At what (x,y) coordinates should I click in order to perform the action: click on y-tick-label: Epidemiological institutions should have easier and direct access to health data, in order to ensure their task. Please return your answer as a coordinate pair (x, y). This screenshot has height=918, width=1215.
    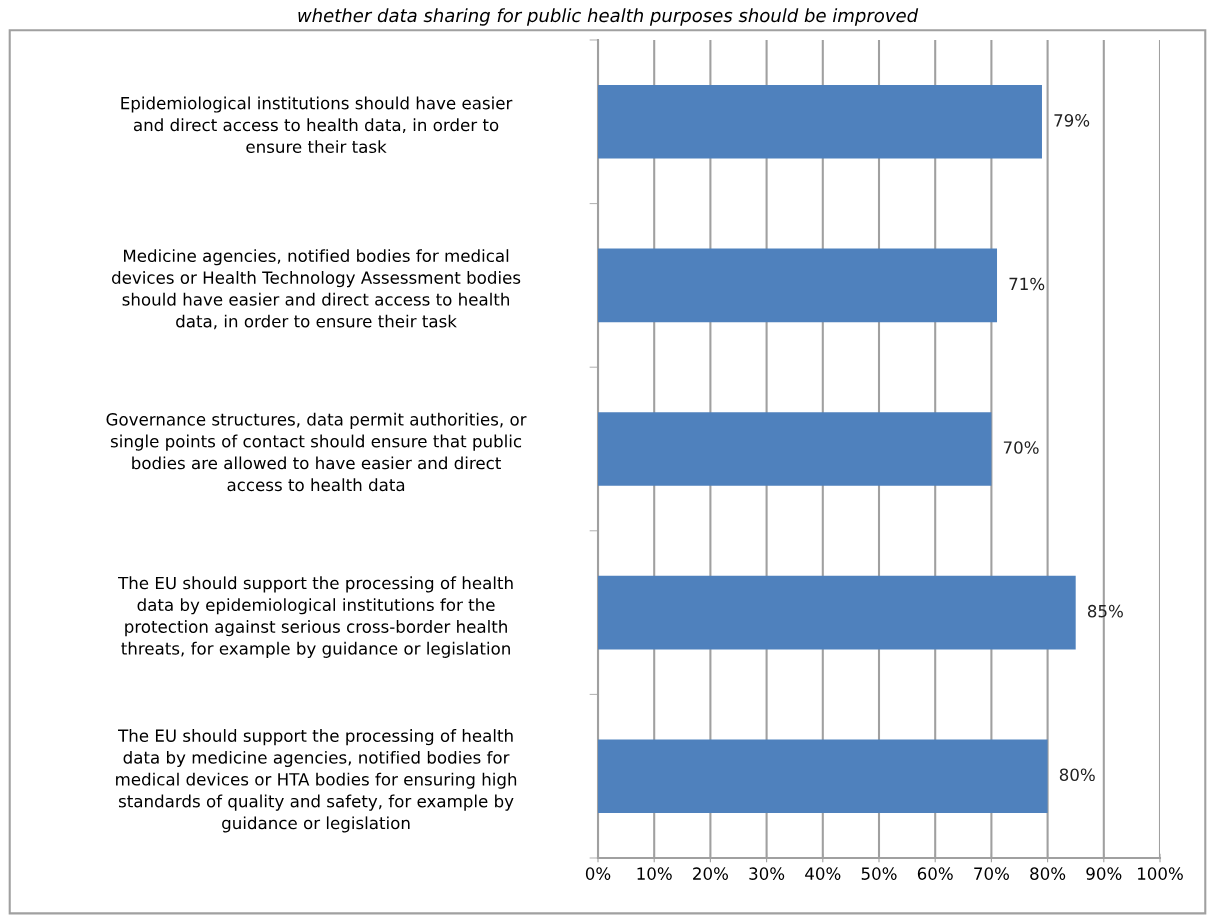
    Looking at the image, I should click on (317, 125).